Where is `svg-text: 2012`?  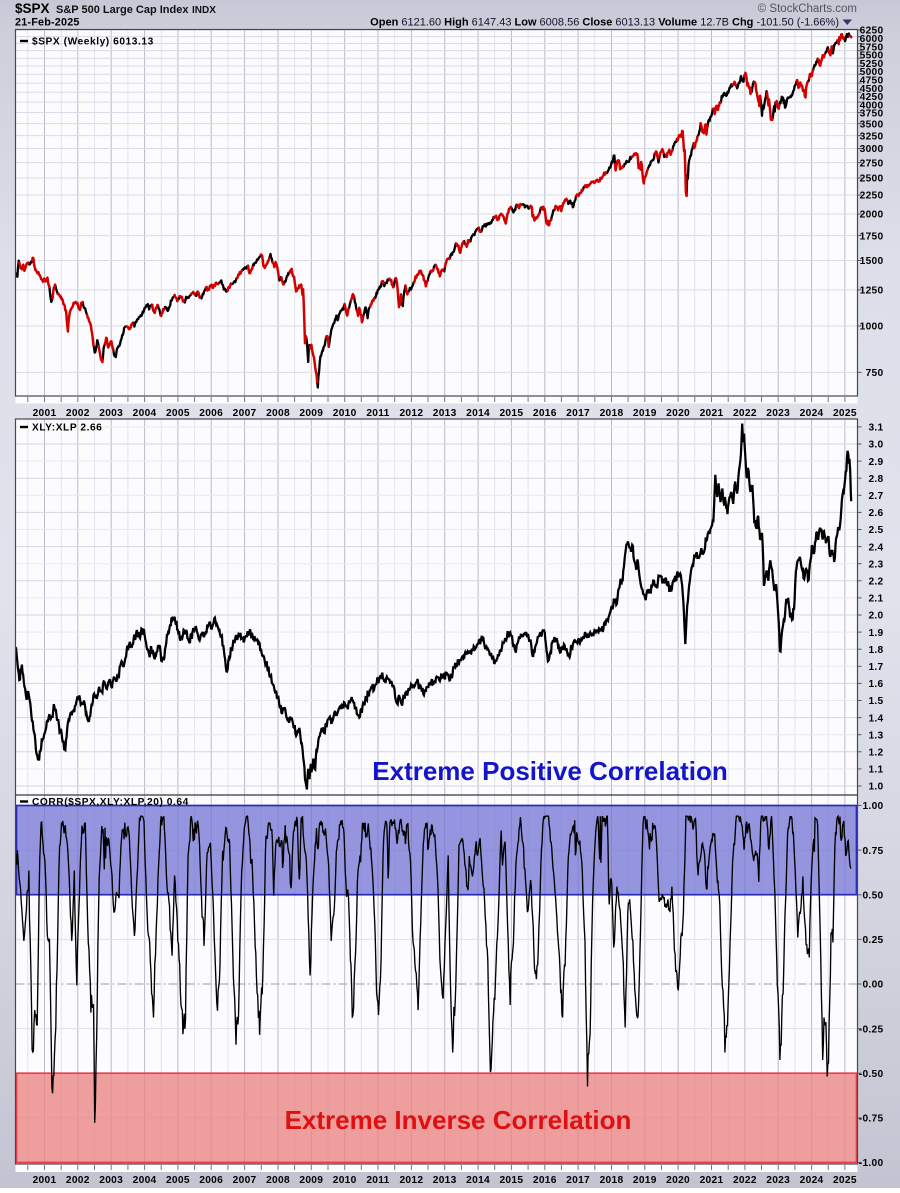 svg-text: 2012 is located at coordinates (411, 1180).